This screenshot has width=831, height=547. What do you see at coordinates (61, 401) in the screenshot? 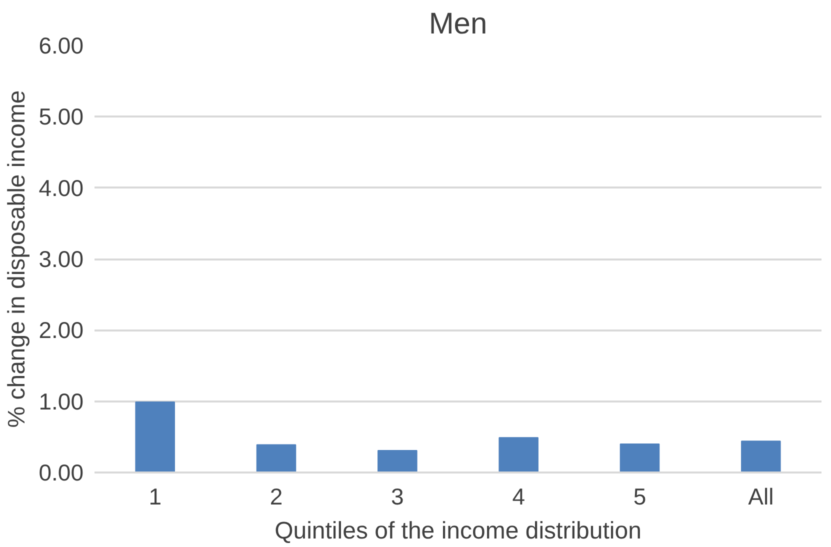
I see `y-tick-label: 1.00` at bounding box center [61, 401].